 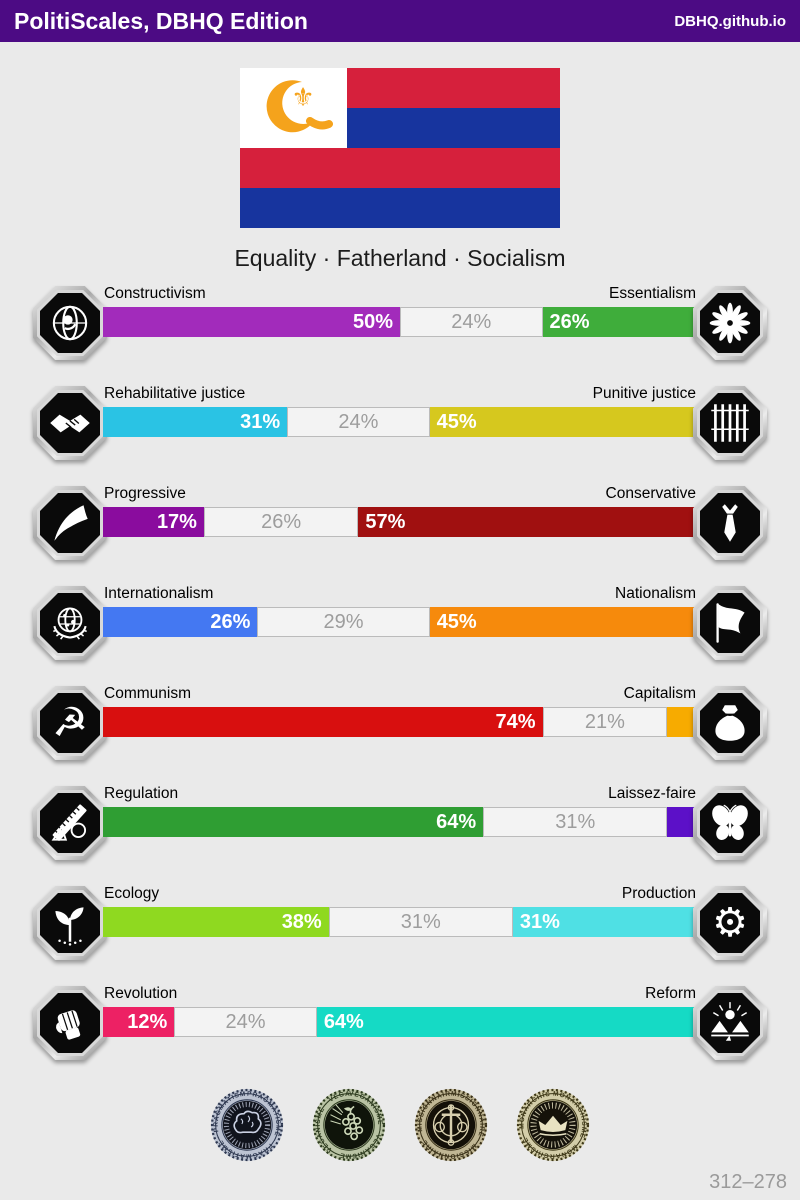 I want to click on axis-left-segment: 38%, so click(x=216, y=922).